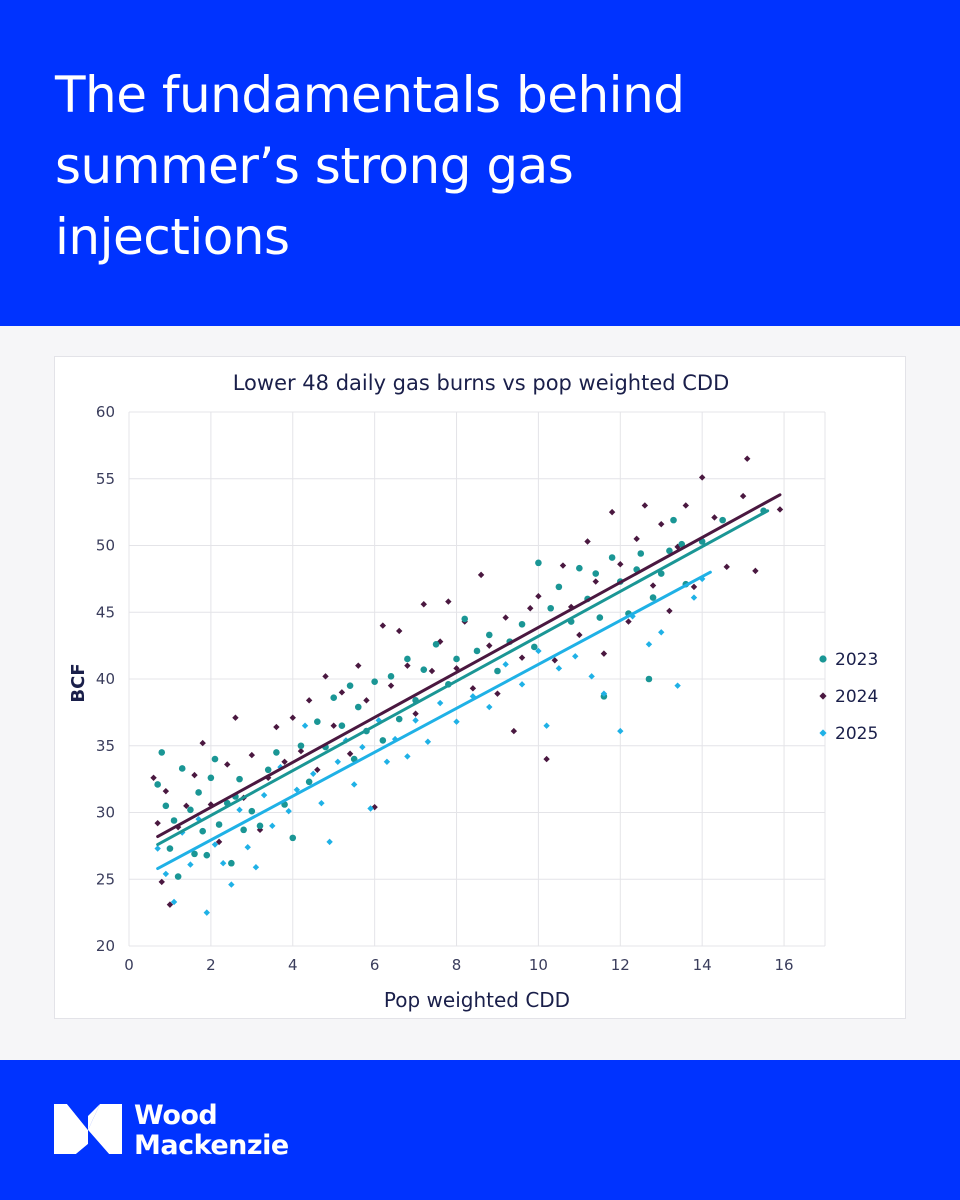 This screenshot has height=1200, width=960. What do you see at coordinates (856, 697) in the screenshot?
I see `legend-label-2024: 2024` at bounding box center [856, 697].